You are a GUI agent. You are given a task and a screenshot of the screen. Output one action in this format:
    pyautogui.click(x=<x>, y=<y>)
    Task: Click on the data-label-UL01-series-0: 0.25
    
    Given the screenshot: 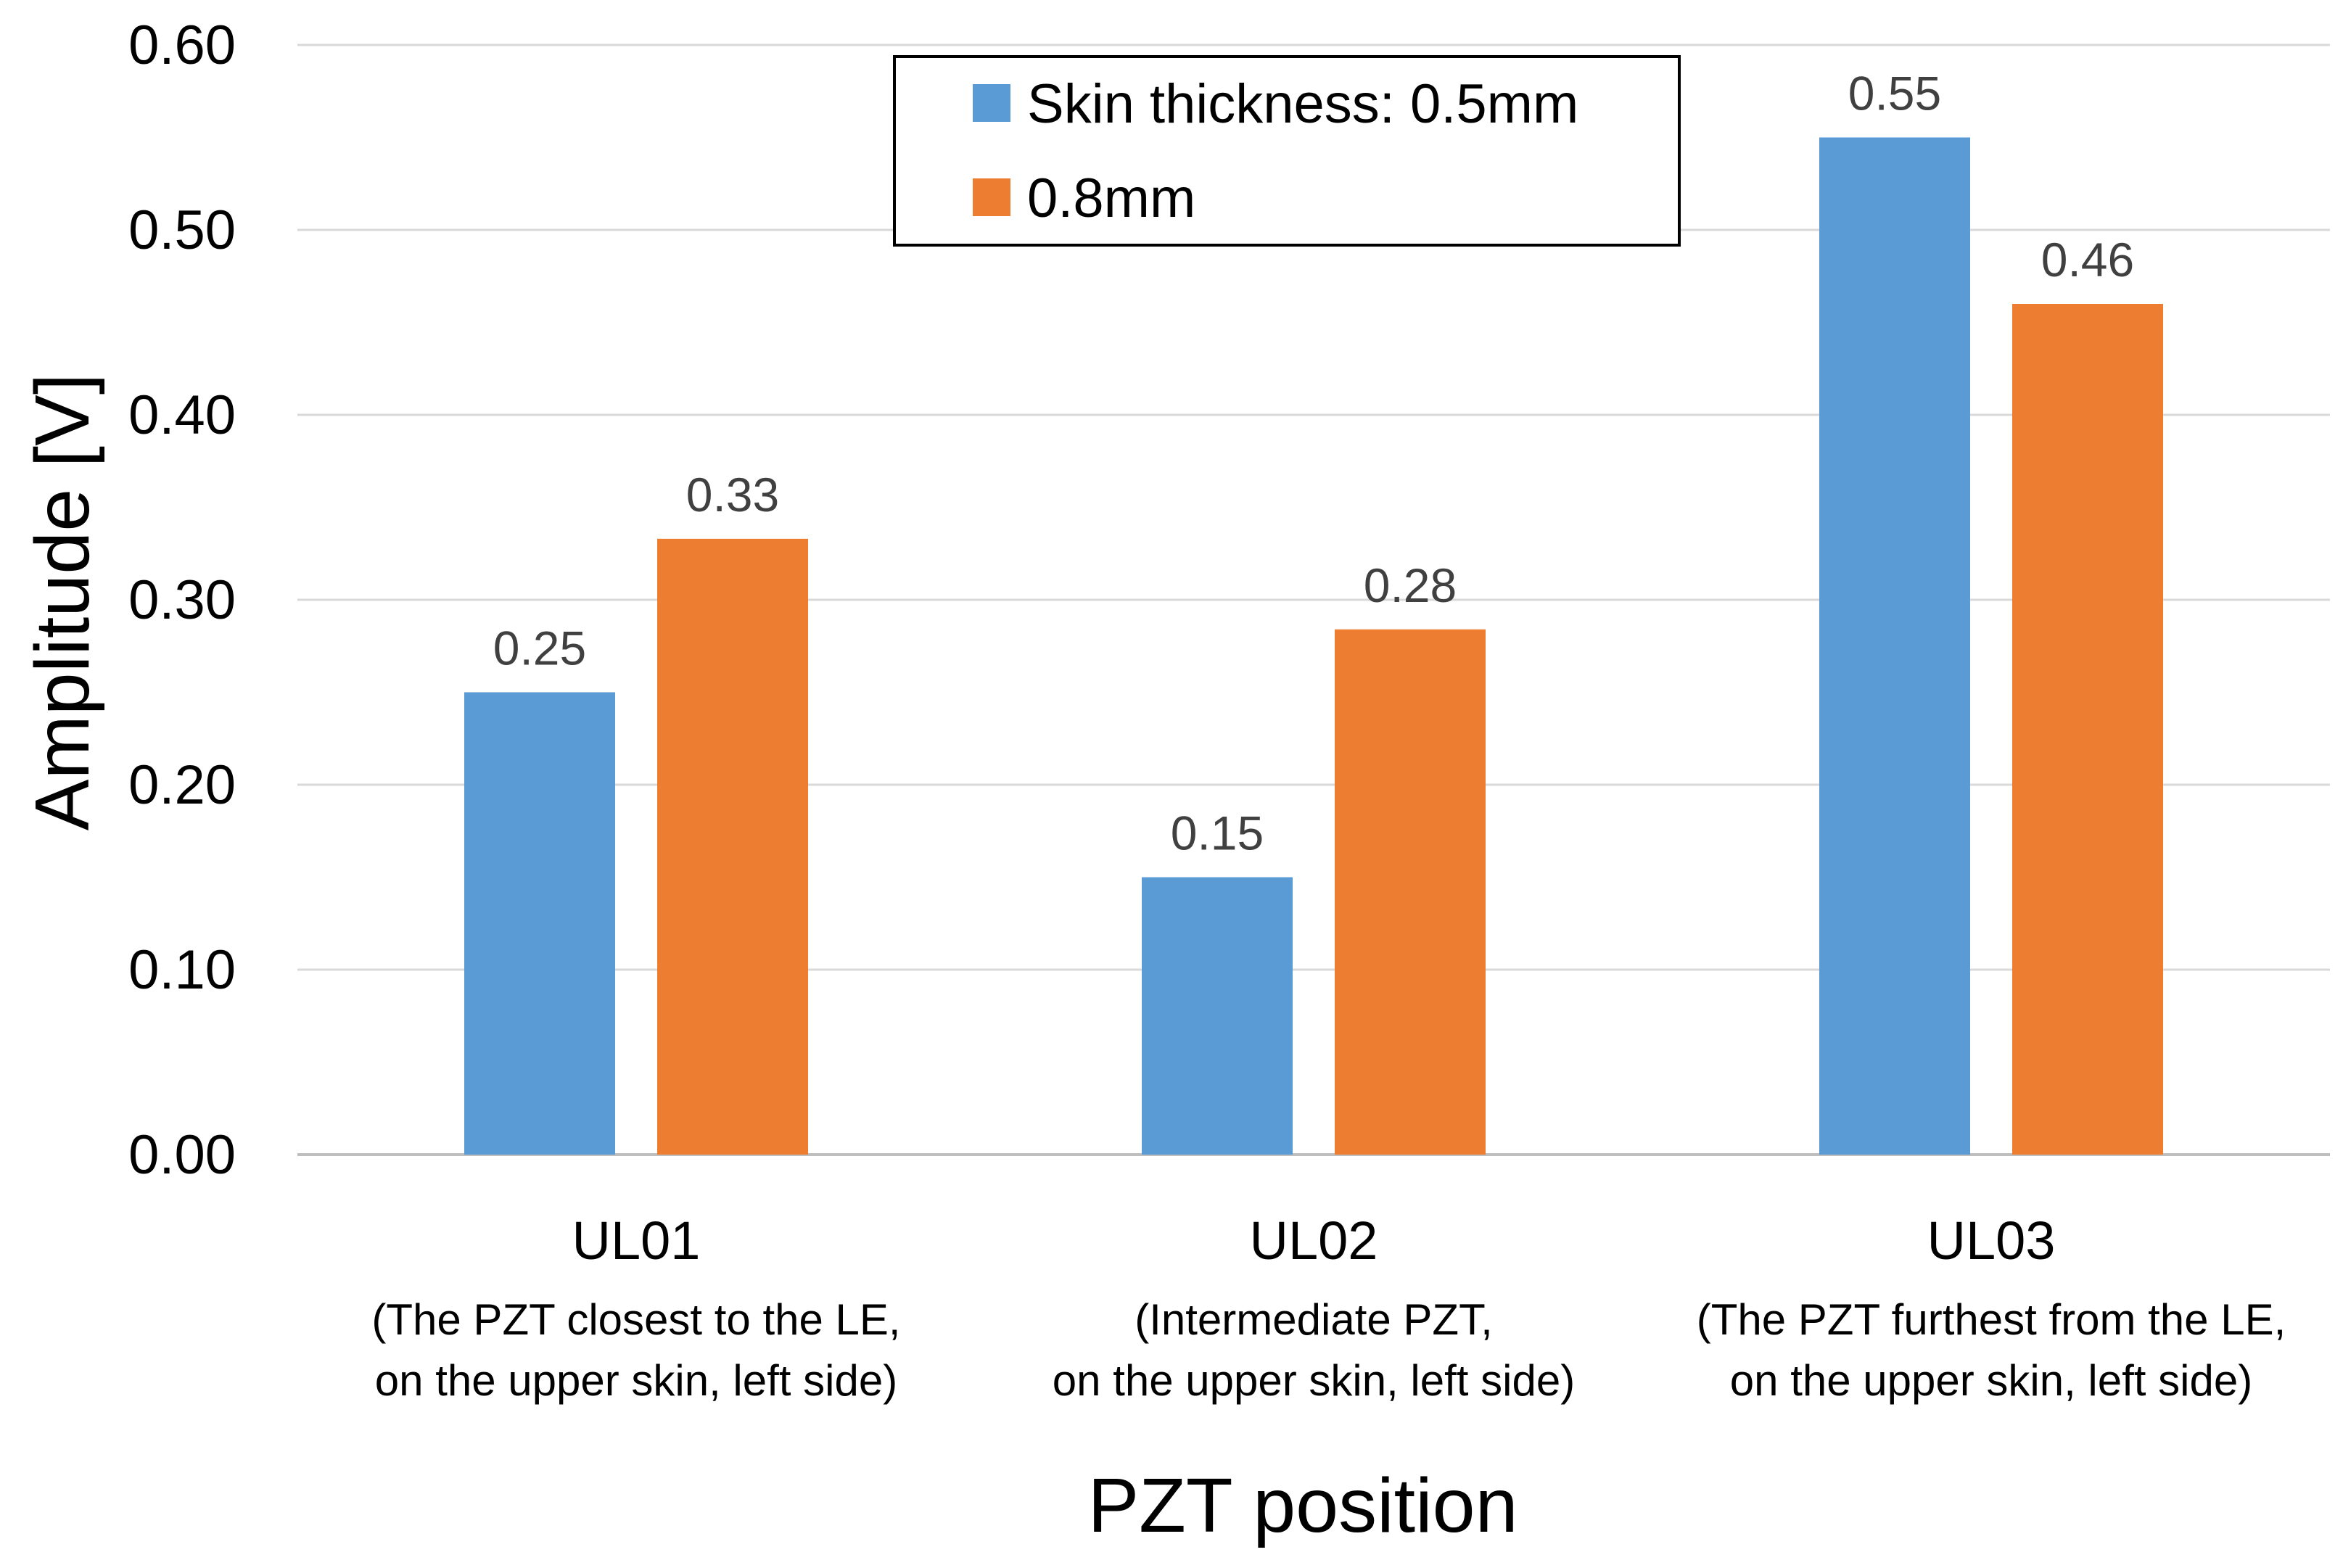 What is the action you would take?
    pyautogui.click(x=539, y=648)
    